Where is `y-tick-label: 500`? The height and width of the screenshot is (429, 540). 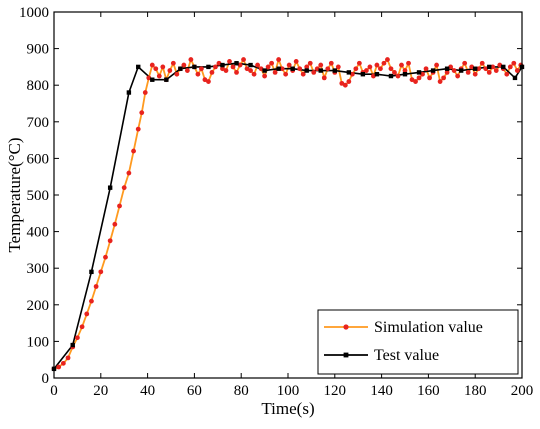 y-tick-label: 500 is located at coordinates (38, 196).